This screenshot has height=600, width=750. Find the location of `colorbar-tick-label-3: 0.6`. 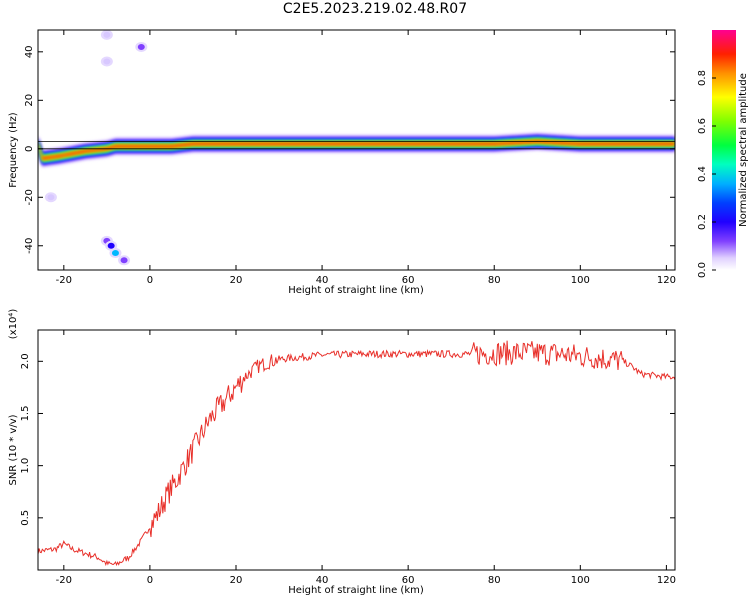

colorbar-tick-label-3: 0.6 is located at coordinates (702, 126).